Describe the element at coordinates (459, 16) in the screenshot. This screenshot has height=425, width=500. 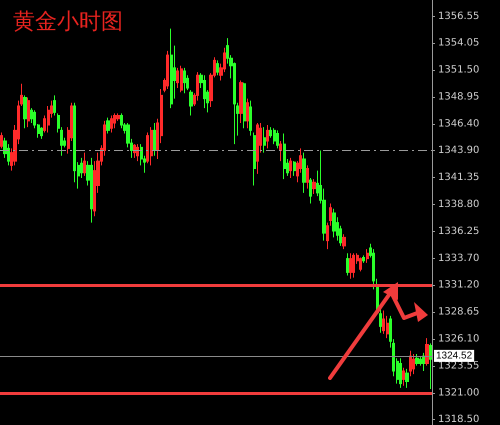
I see `y-tick-label: 1356.55` at that location.